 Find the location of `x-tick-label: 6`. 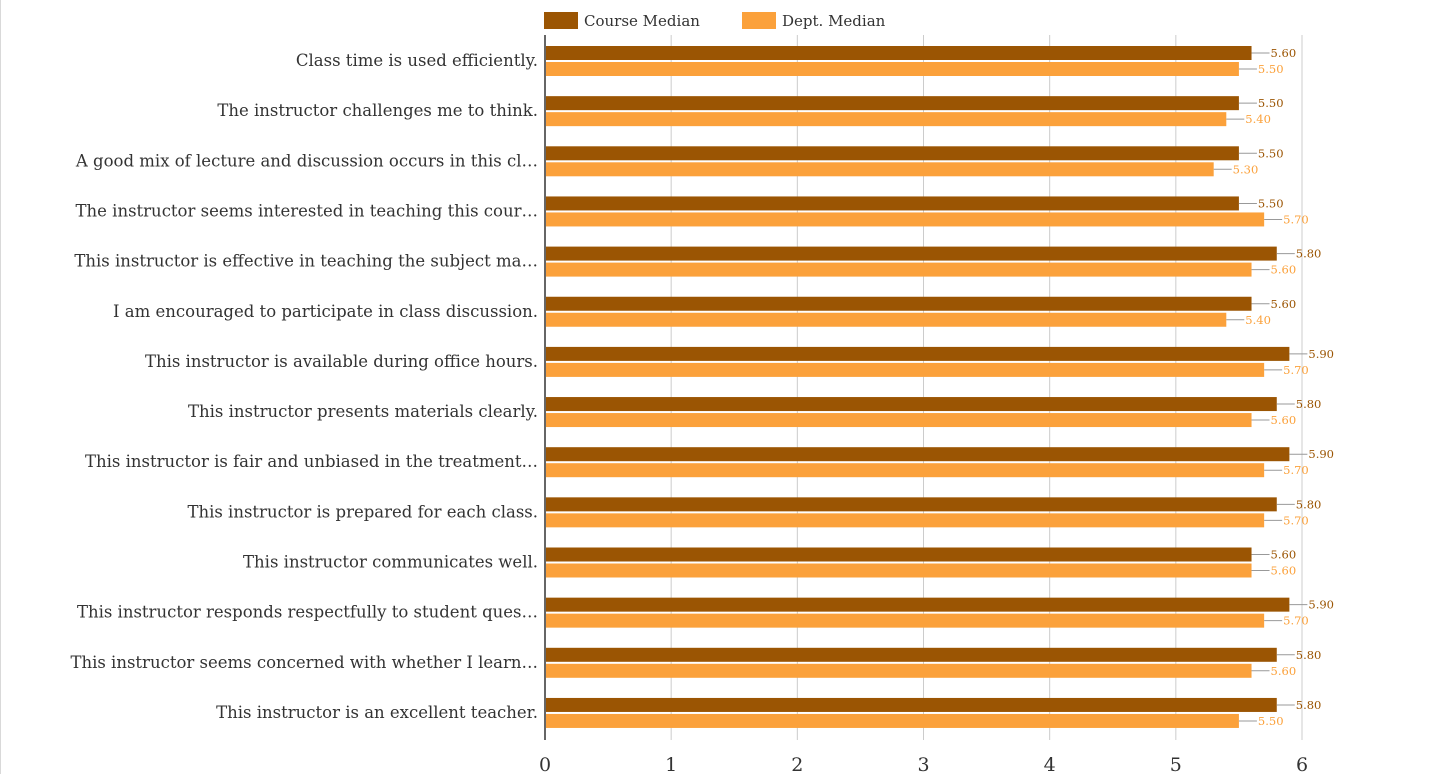

x-tick-label: 6 is located at coordinates (1302, 764).